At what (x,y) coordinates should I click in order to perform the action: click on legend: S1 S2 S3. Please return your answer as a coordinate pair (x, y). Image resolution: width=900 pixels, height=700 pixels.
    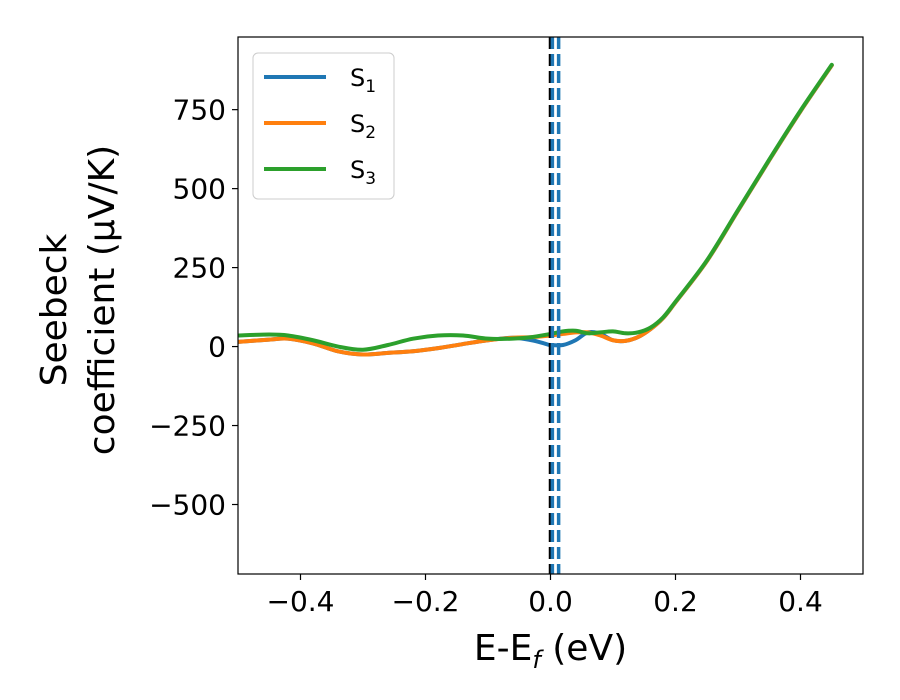
    Looking at the image, I should click on (323, 126).